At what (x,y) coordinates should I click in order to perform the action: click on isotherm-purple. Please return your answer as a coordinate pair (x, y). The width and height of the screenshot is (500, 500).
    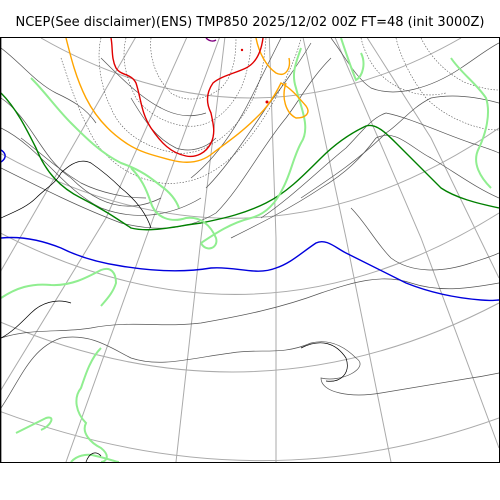
    Looking at the image, I should click on (211, 40).